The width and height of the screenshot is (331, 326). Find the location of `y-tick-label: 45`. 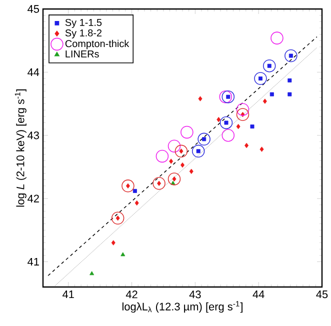

y-tick-label: 45 is located at coordinates (34, 9).